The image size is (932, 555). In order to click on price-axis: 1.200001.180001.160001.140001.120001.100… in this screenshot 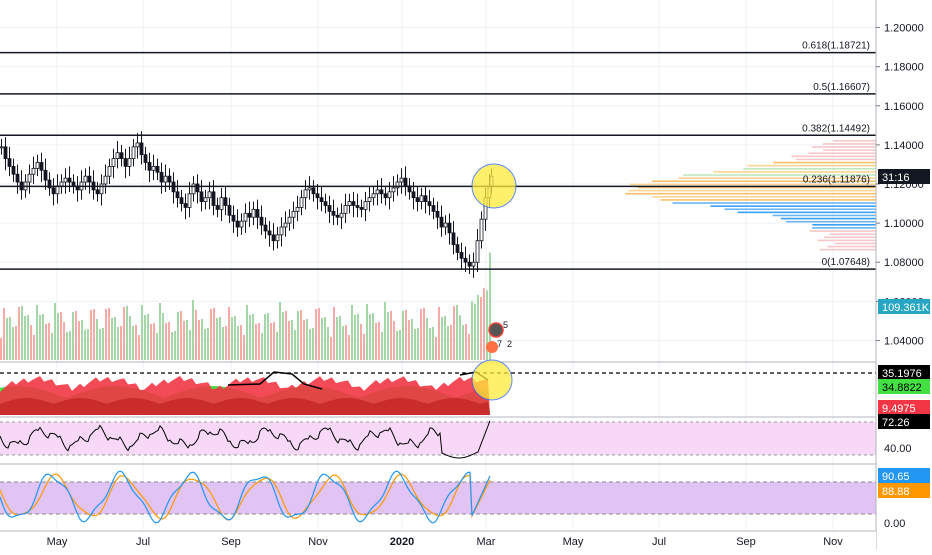, I will do `click(903, 275)`.